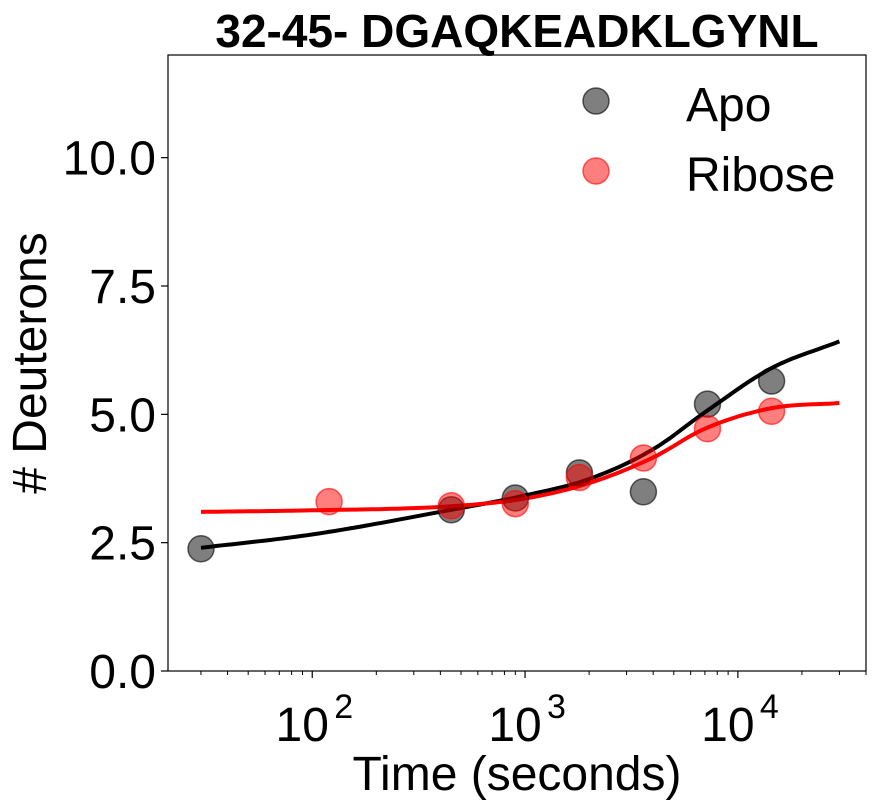 The width and height of the screenshot is (875, 810). I want to click on y-tick-label: 5.0, so click(122, 415).